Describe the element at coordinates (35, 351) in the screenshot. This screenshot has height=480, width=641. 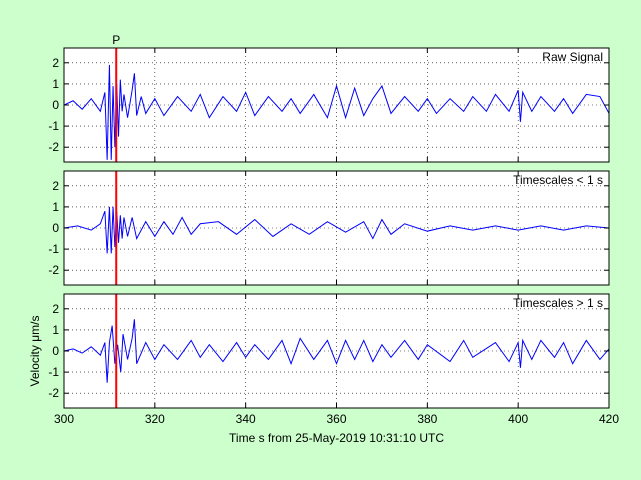
I see `y-axis-label: Velocity μm/s` at that location.